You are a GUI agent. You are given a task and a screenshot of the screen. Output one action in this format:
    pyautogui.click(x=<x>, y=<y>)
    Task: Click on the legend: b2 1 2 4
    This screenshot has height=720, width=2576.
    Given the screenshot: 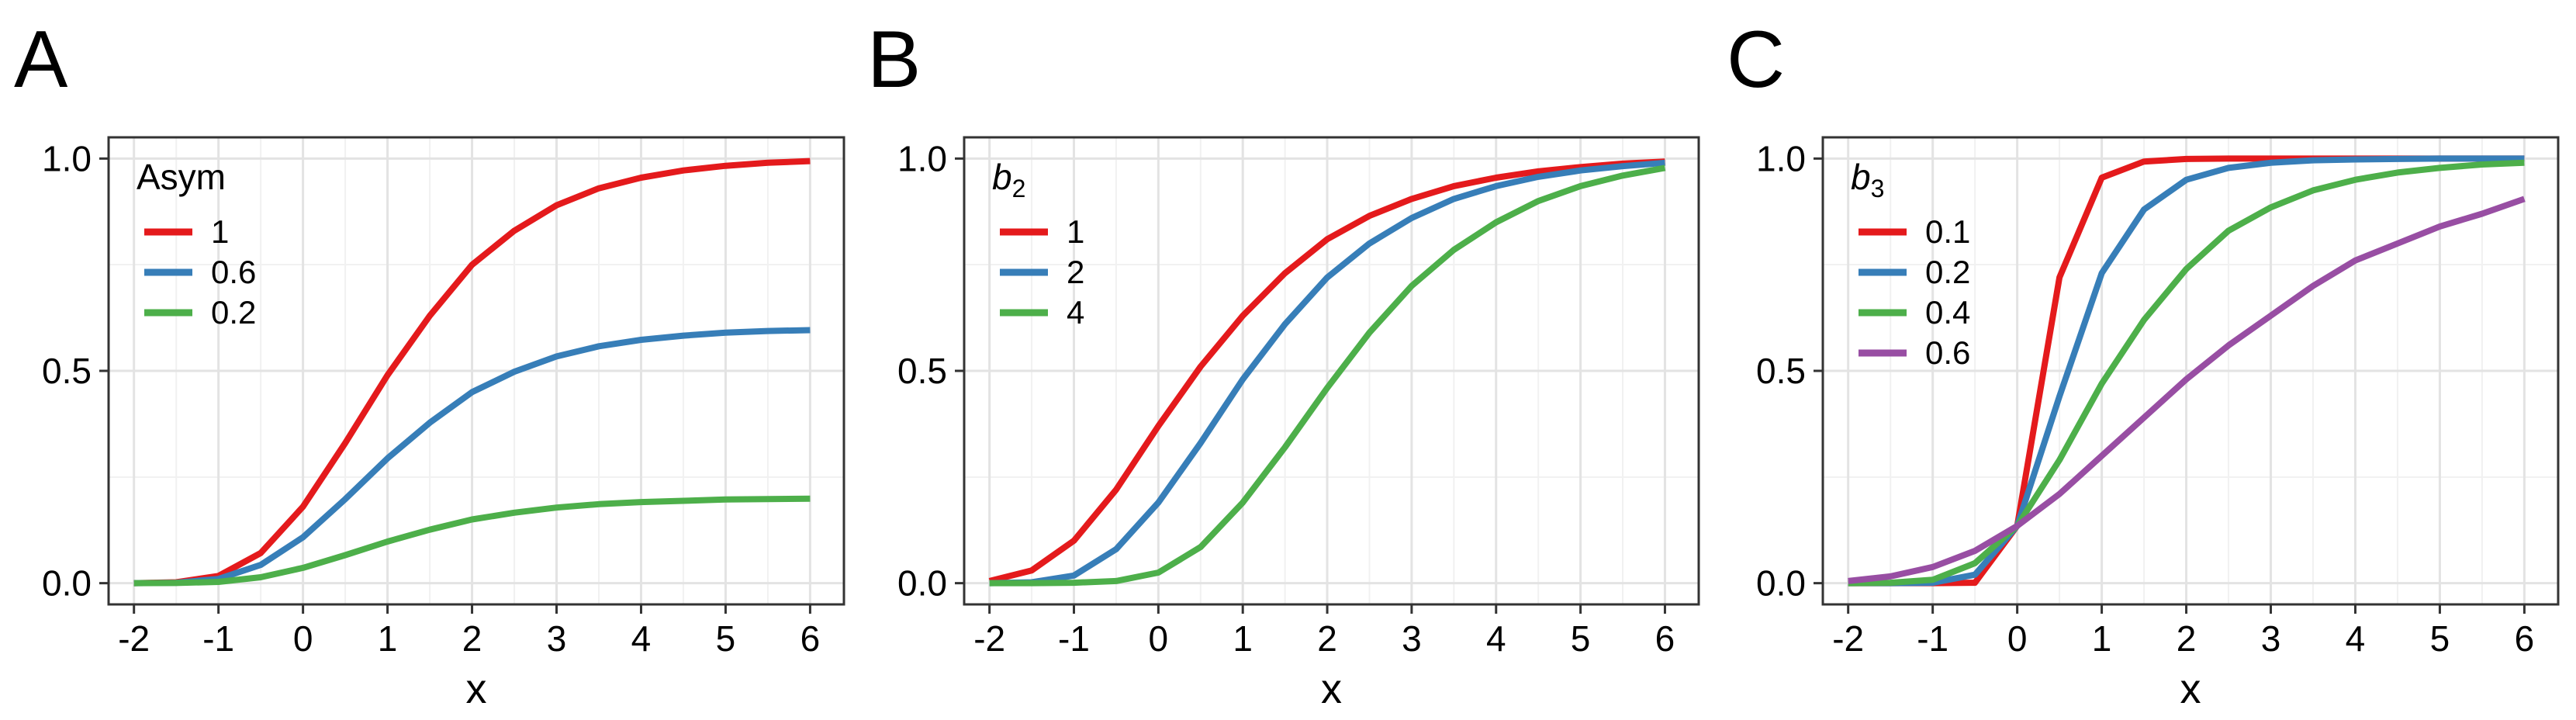 What is the action you would take?
    pyautogui.click(x=1038, y=244)
    